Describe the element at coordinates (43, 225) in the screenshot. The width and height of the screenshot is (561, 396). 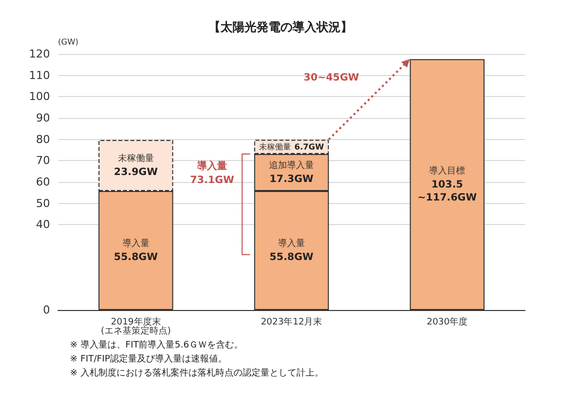
I see `y-tick-label: 40` at that location.